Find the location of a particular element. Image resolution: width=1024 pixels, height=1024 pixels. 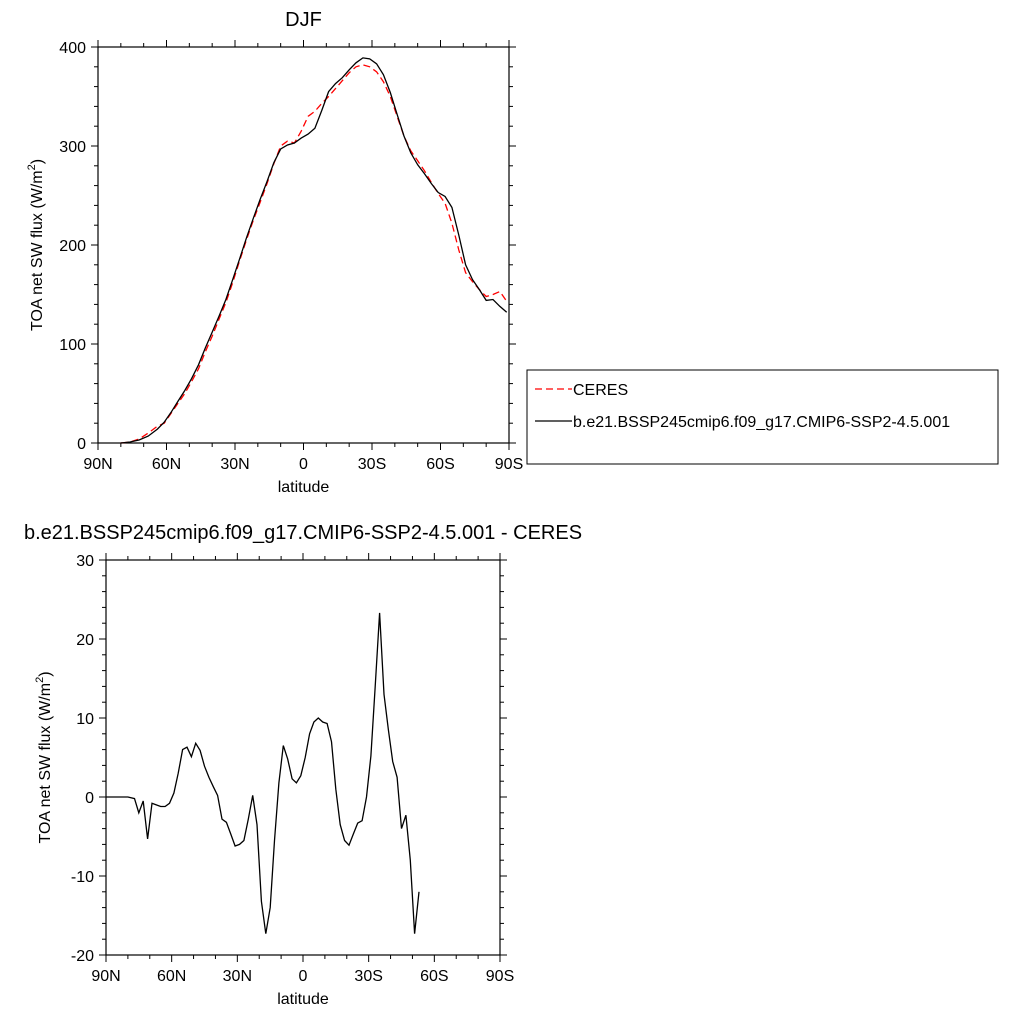

y-tick-label: 200 is located at coordinates (72, 246).